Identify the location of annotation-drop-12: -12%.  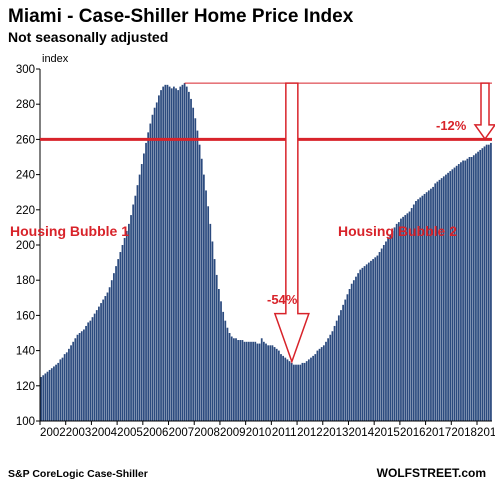
(451, 125).